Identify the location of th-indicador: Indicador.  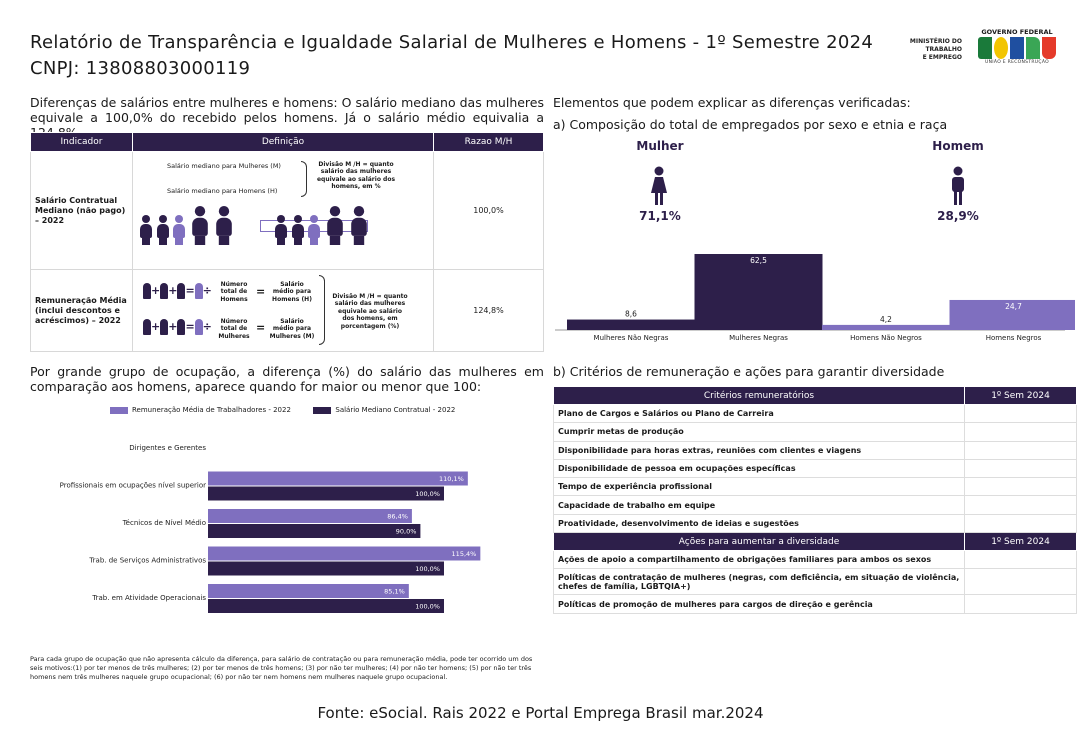
(81, 142).